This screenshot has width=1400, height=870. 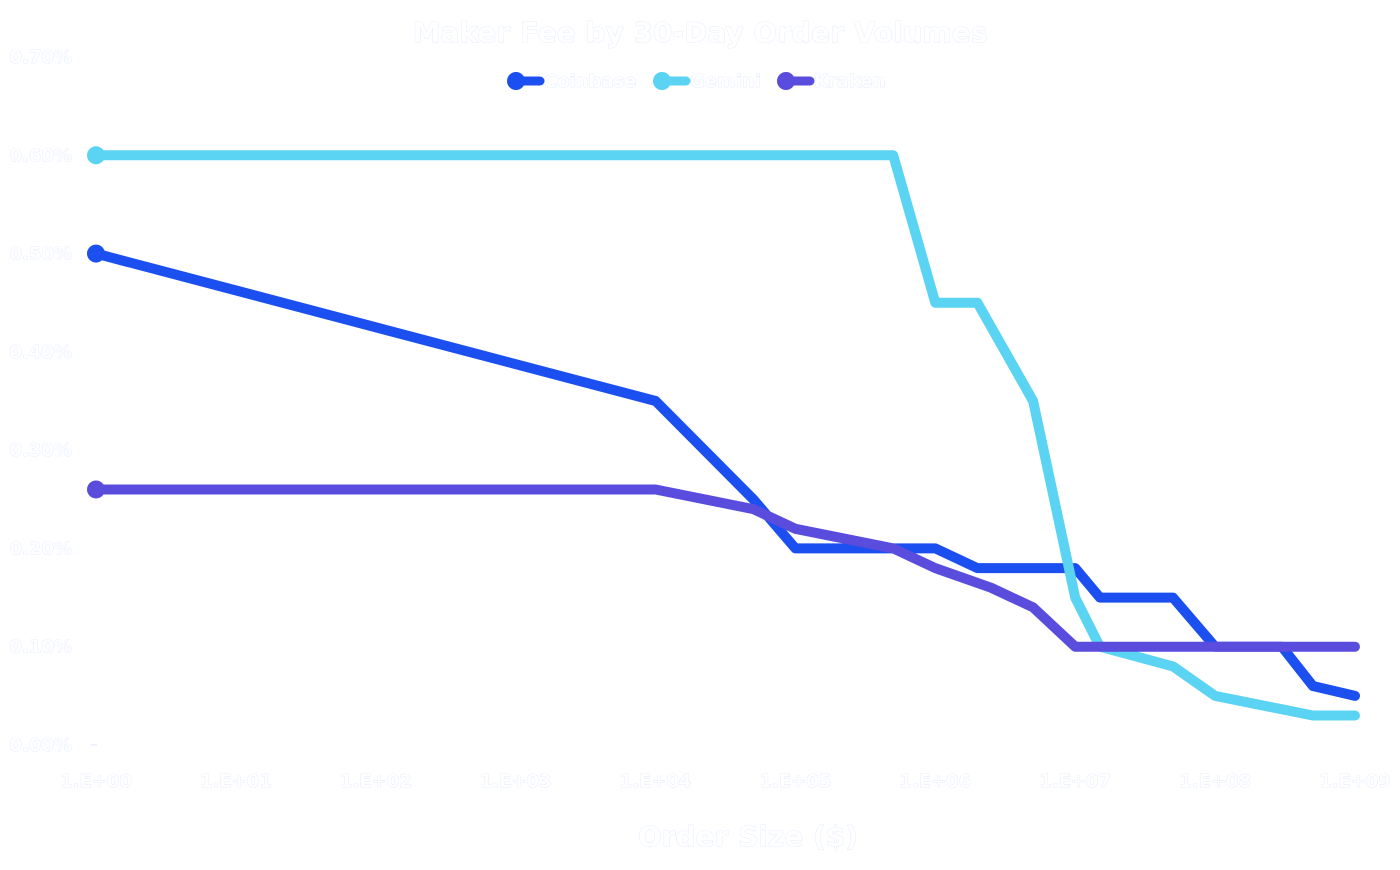 I want to click on y-tick-label: 0.00%, so click(x=41, y=745).